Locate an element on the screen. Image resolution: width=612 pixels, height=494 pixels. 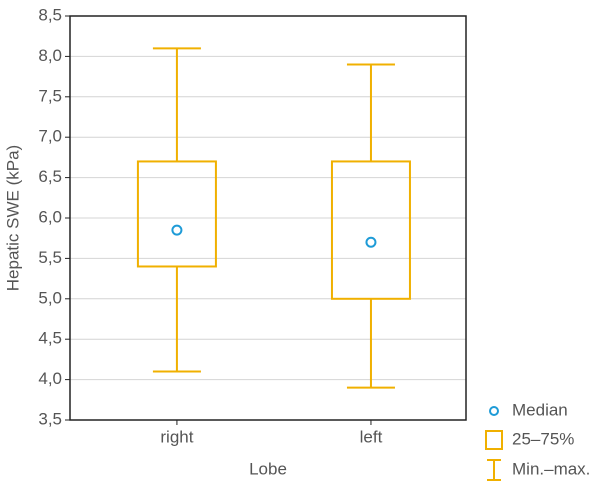
y-tick-label: 5,0 is located at coordinates (50, 297).